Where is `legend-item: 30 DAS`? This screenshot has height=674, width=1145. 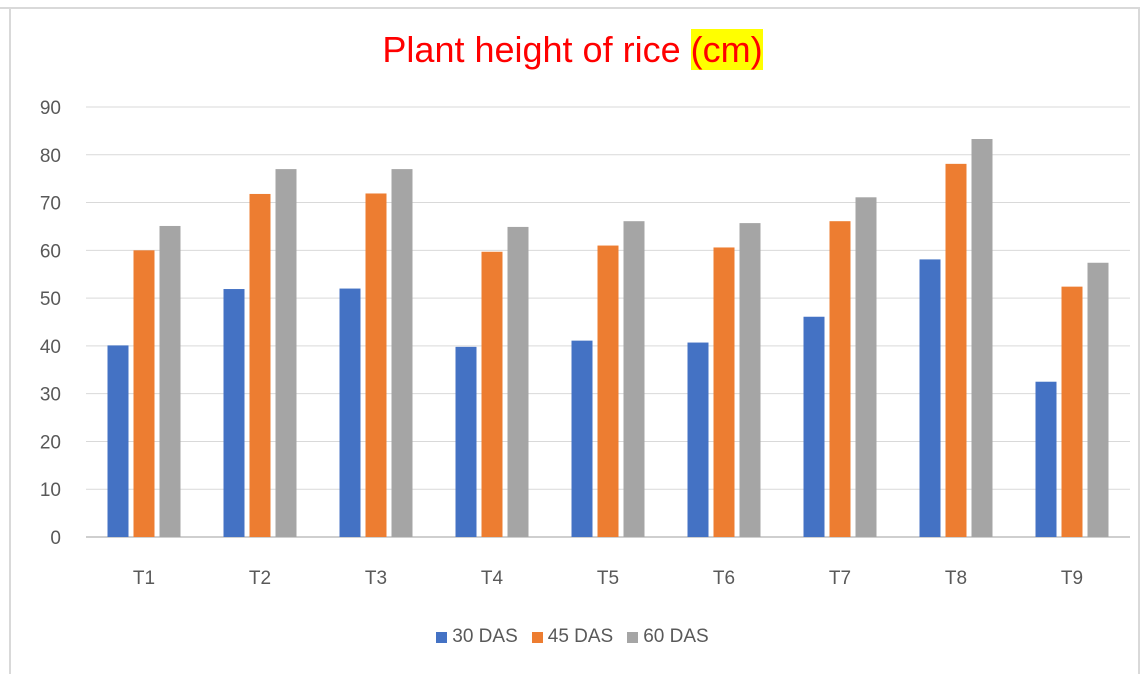
legend-item: 30 DAS is located at coordinates (477, 637).